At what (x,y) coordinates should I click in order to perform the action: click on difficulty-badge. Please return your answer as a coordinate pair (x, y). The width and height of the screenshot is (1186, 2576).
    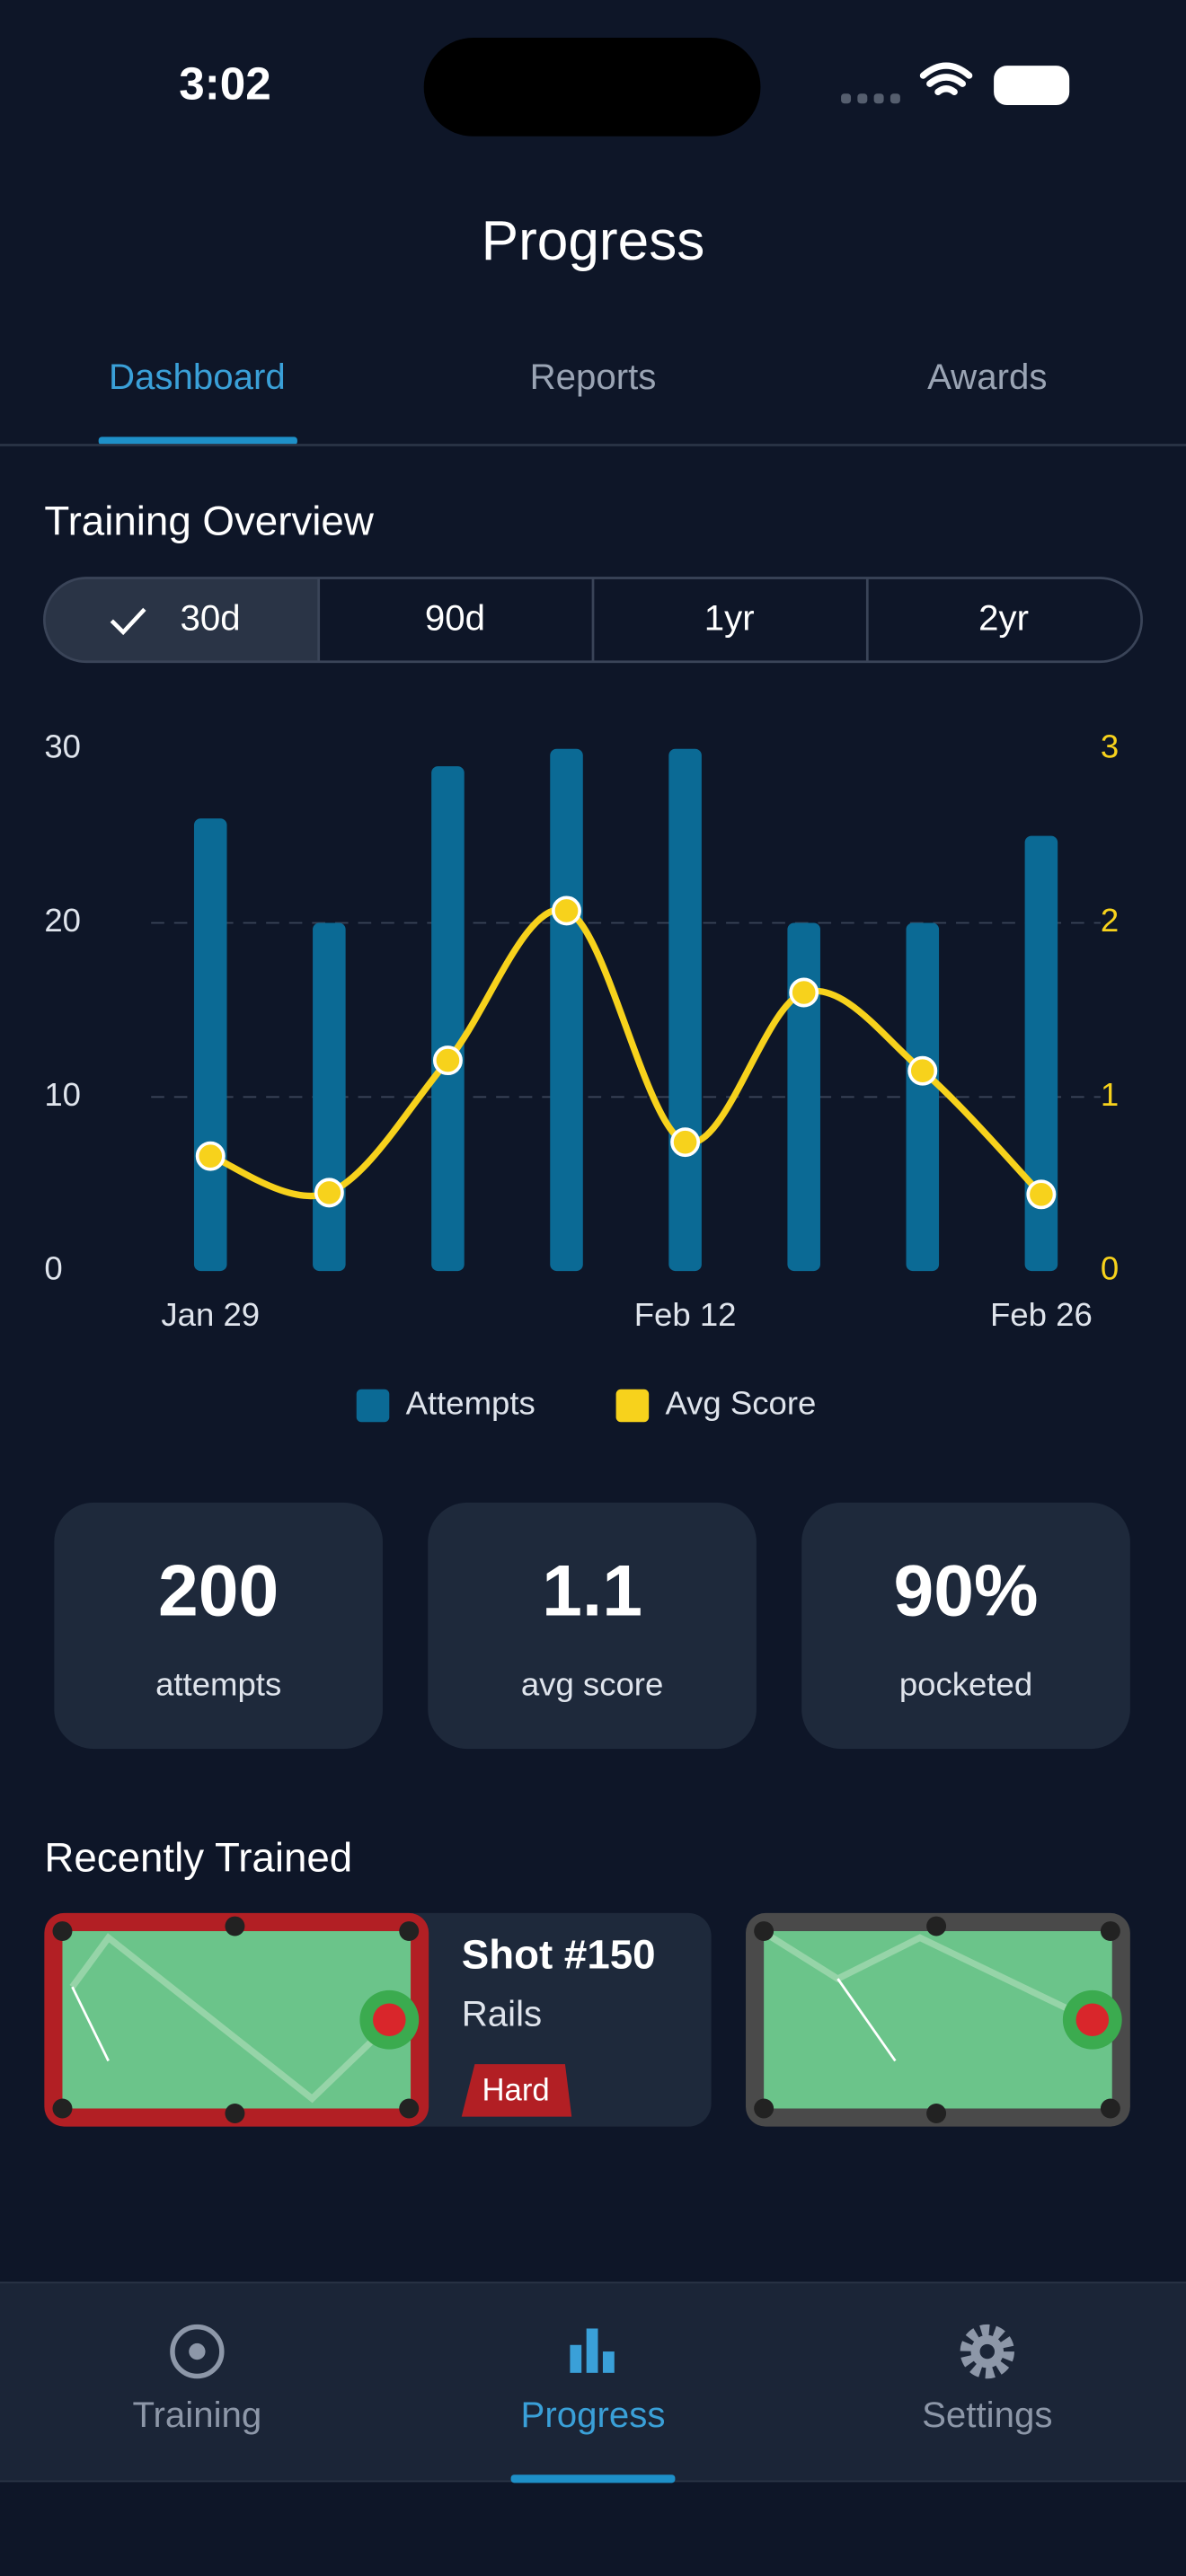
    Looking at the image, I should click on (516, 2090).